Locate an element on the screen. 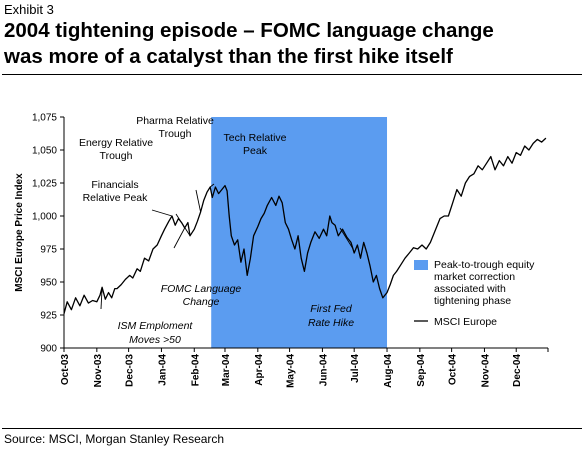 This screenshot has width=585, height=462. annotation-fomc-language-change: FOMC Language Change is located at coordinates (201, 295).